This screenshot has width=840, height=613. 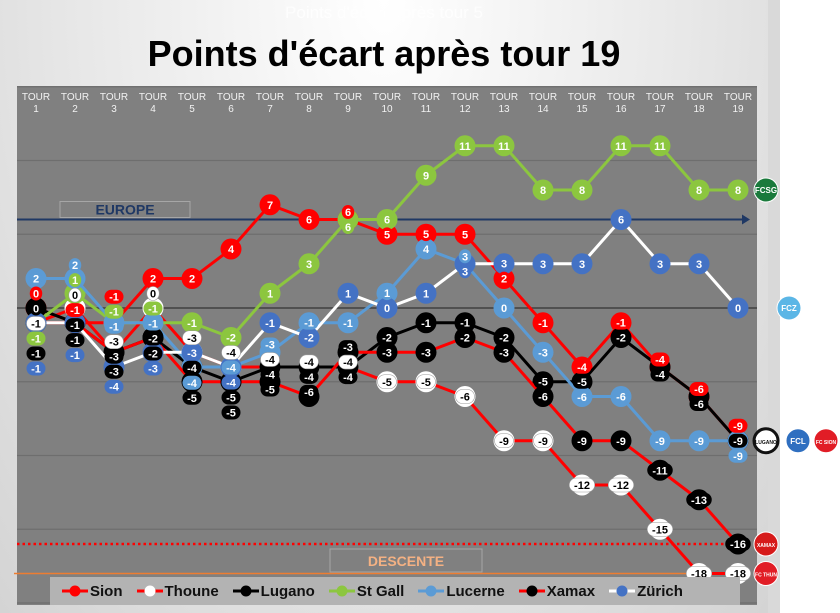 I want to click on x-tick-label: TOUR 18, so click(x=699, y=103).